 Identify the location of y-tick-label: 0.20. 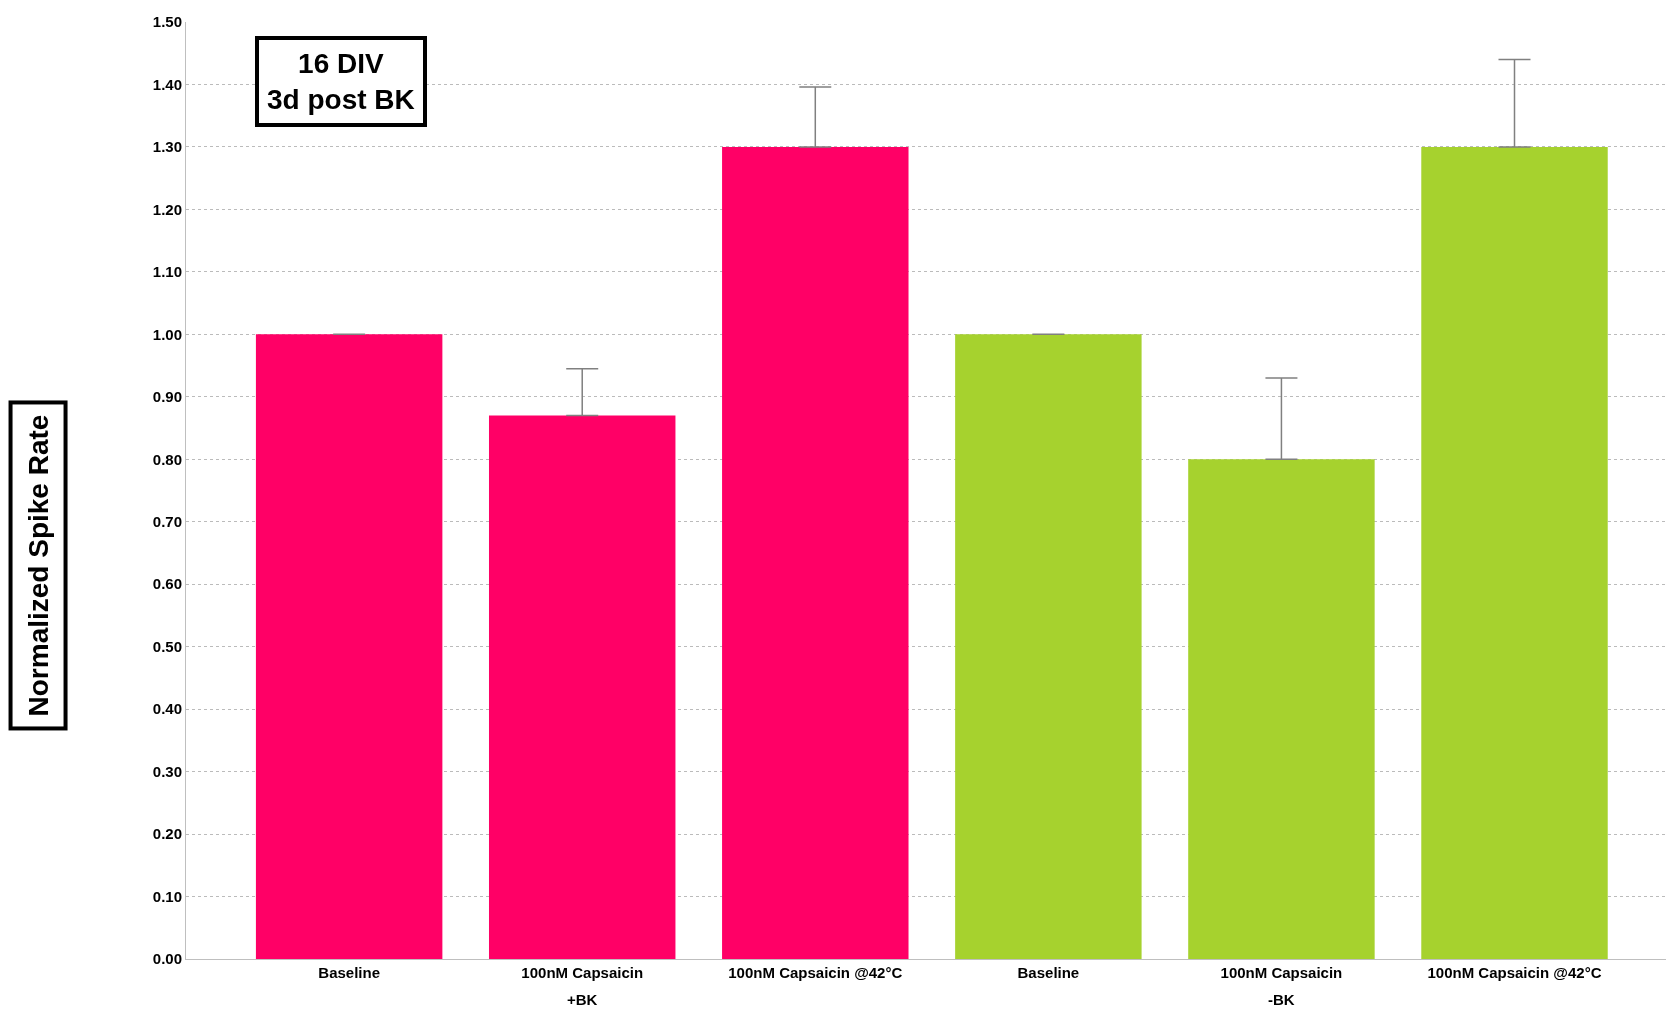
(167, 834).